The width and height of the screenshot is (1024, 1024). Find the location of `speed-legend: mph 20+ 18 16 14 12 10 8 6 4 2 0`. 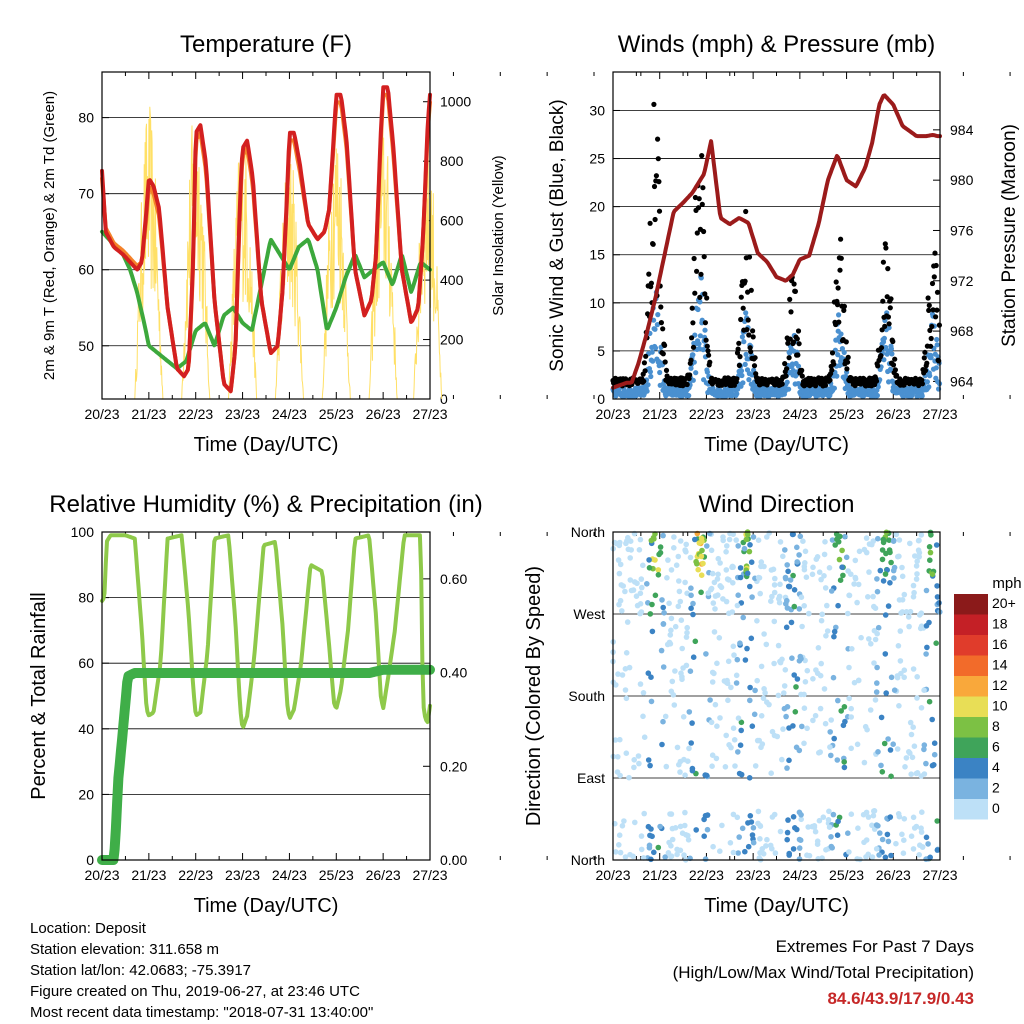

speed-legend: mph 20+ 18 16 14 12 10 8 6 4 2 0 is located at coordinates (988, 697).